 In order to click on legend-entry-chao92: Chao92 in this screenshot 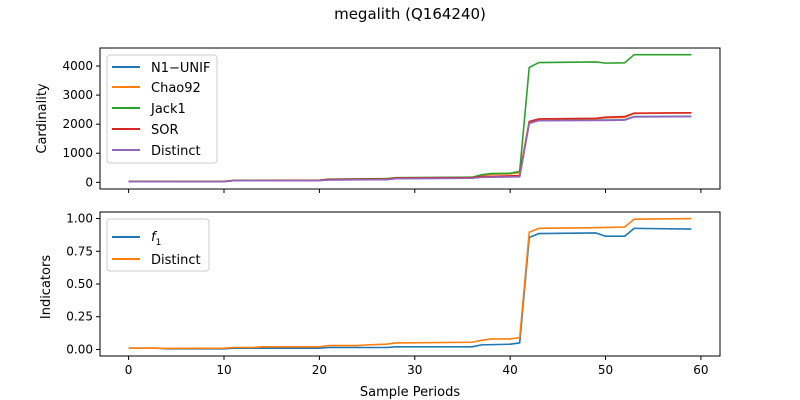, I will do `click(156, 88)`.